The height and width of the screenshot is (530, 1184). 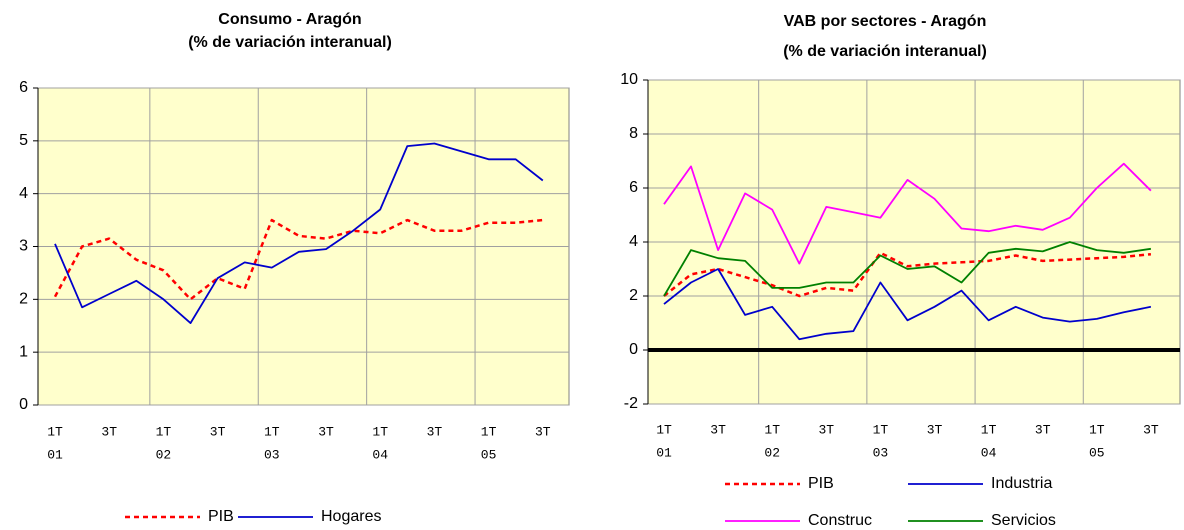 What do you see at coordinates (1021, 483) in the screenshot?
I see `legend-label: Industria` at bounding box center [1021, 483].